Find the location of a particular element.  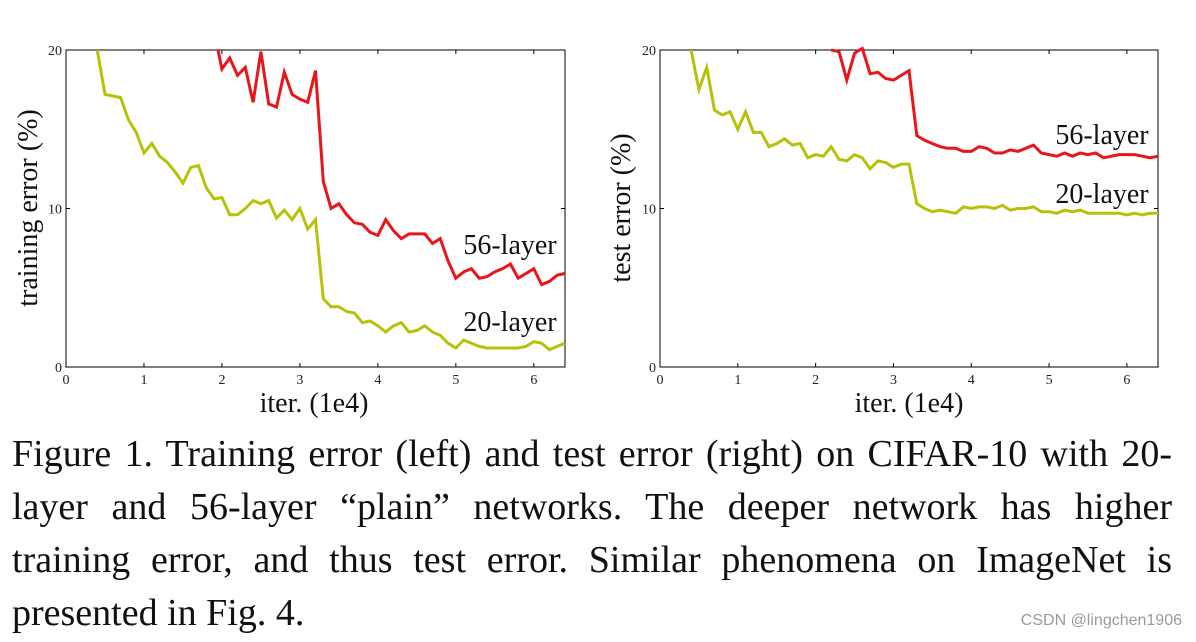

series-line-20-layer is located at coordinates (923, 133).